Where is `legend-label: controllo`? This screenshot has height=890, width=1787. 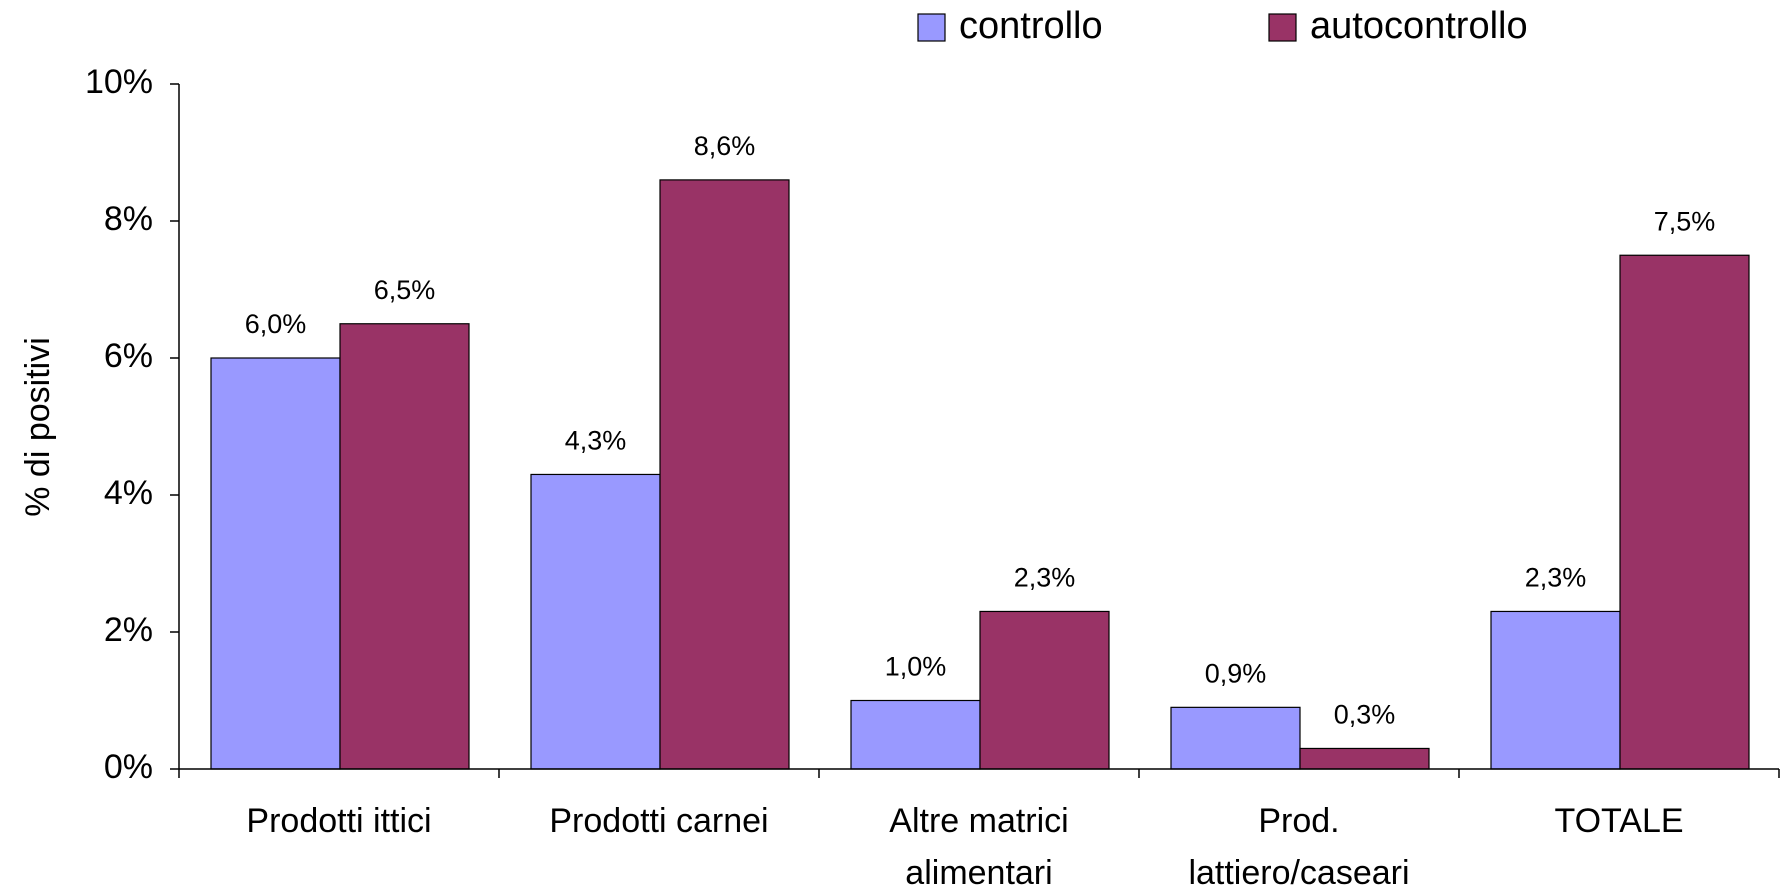 legend-label: controllo is located at coordinates (1031, 26).